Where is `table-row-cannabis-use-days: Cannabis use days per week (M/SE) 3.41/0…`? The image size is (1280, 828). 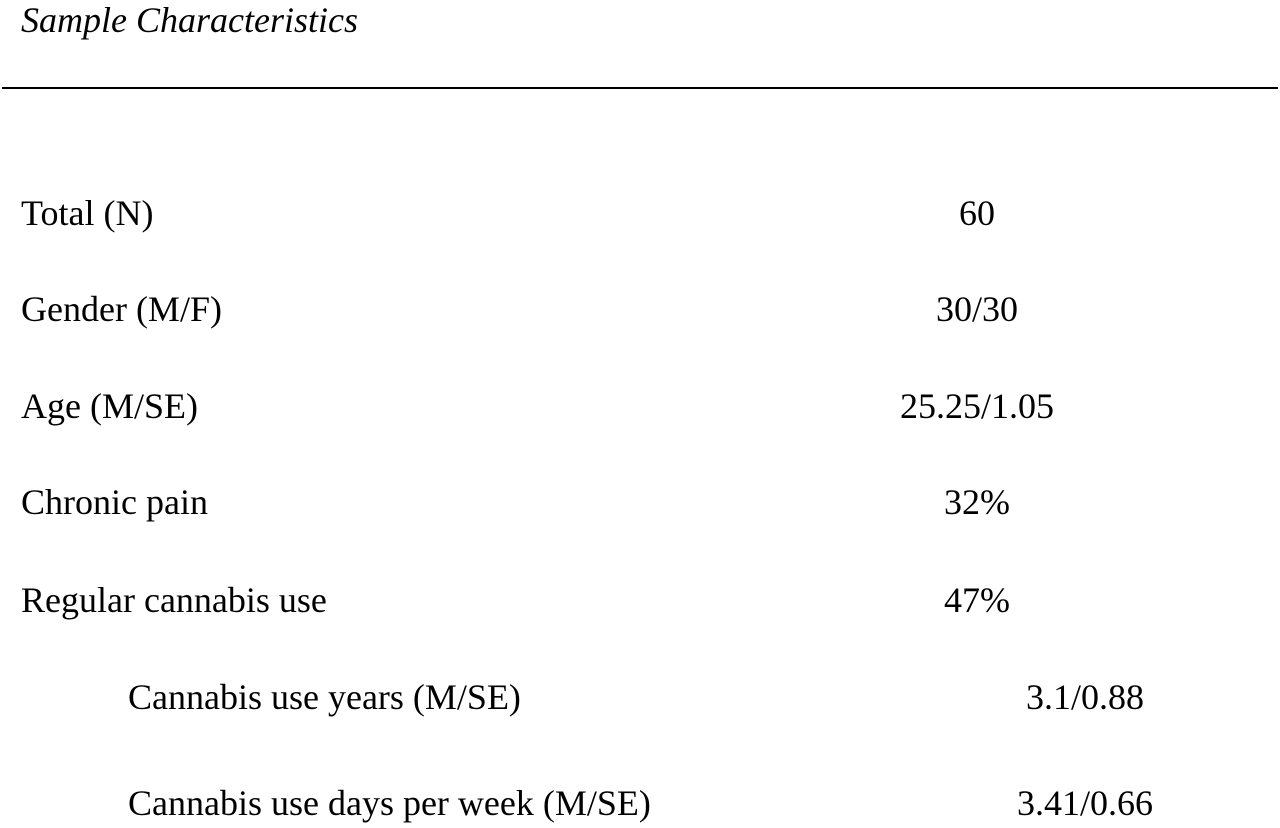
table-row-cannabis-use-days: Cannabis use days per week (M/SE) 3.41/0… is located at coordinates (640, 803).